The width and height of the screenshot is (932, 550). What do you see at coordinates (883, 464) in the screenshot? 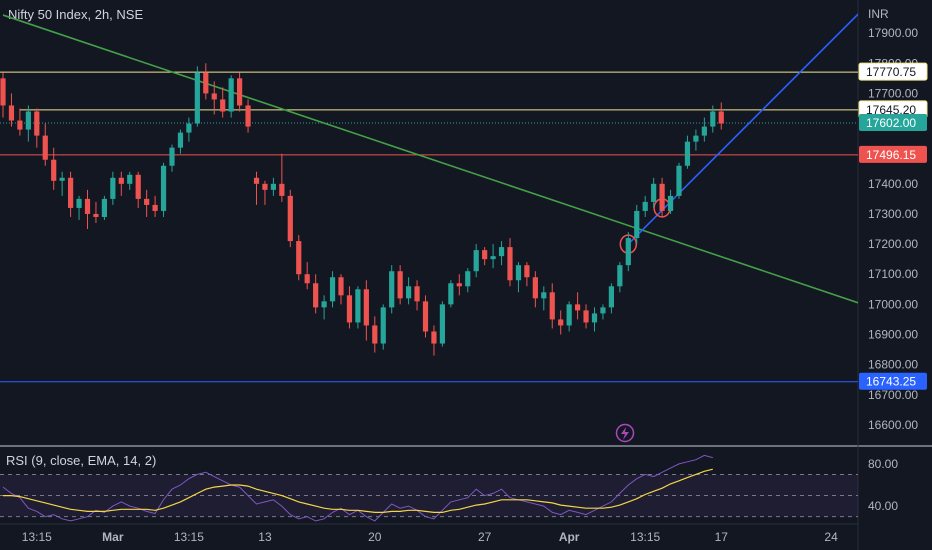
I see `rsi-tick-label: 80.00` at bounding box center [883, 464].